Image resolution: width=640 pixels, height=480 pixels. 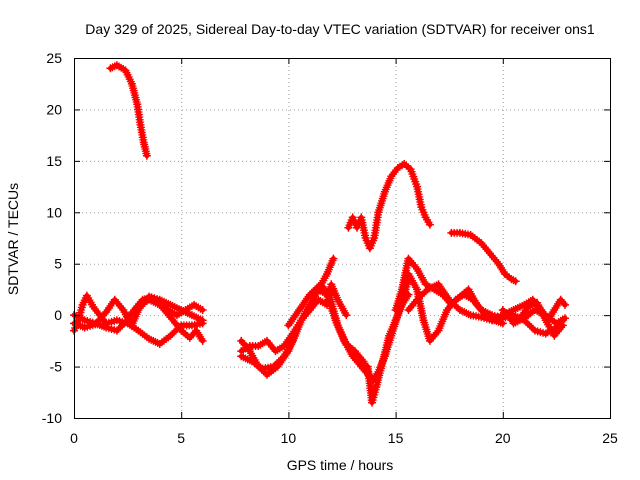 I want to click on x-tick-label: 20, so click(x=503, y=438).